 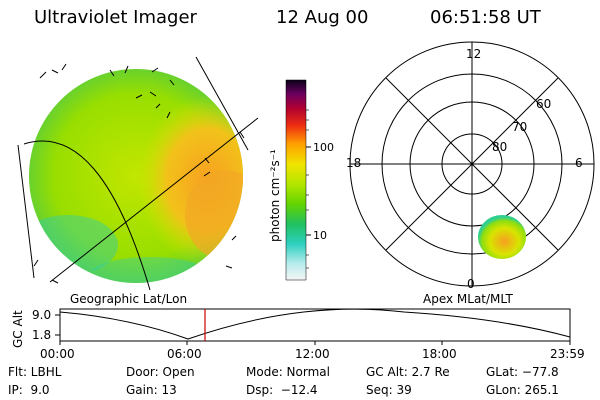 I want to click on auroral-spot, so click(x=502, y=237).